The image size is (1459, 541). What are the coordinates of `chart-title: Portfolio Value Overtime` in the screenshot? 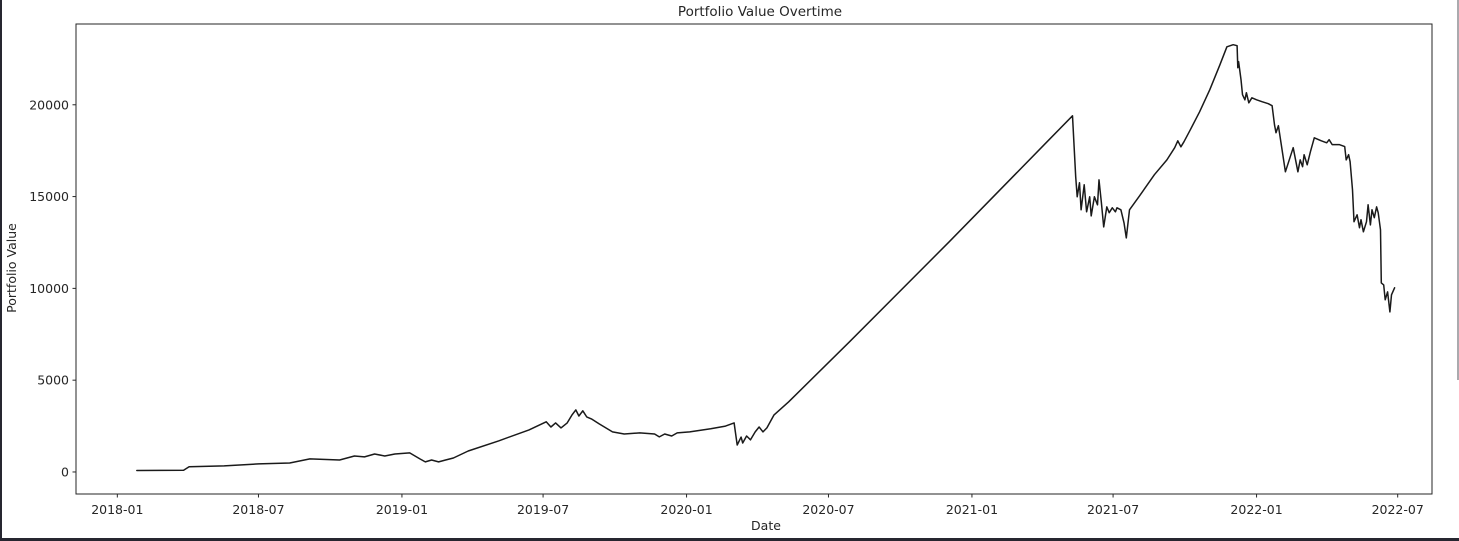 It's located at (760, 12).